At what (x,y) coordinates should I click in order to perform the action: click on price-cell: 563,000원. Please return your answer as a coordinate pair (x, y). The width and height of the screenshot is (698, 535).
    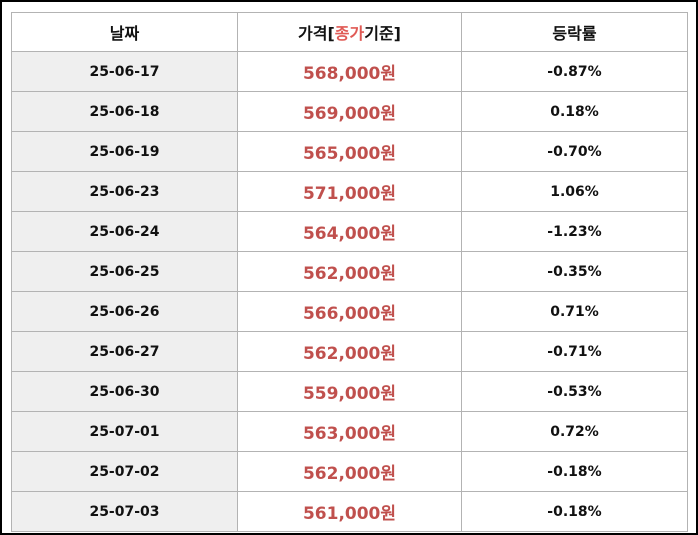
    Looking at the image, I should click on (349, 431).